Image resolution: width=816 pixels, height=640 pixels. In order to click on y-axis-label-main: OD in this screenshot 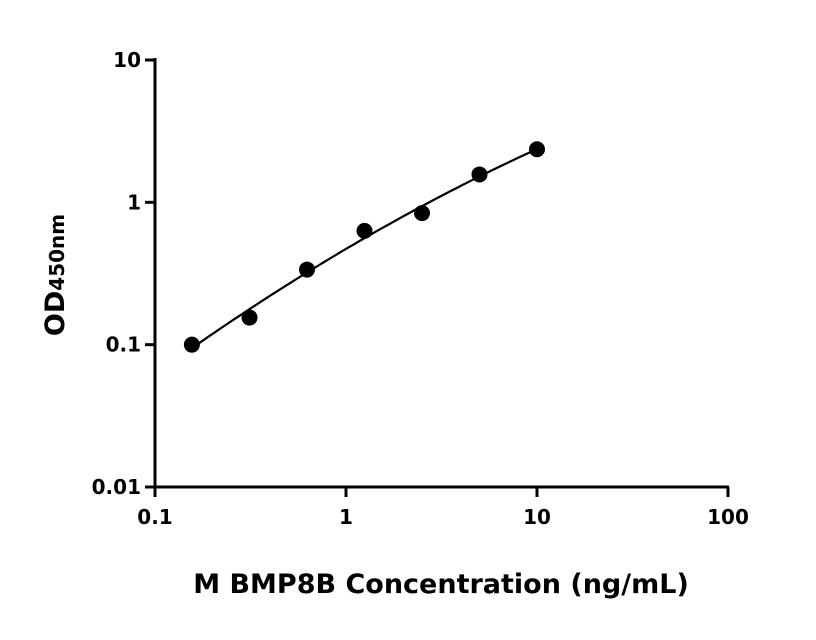, I will do `click(55, 313)`.